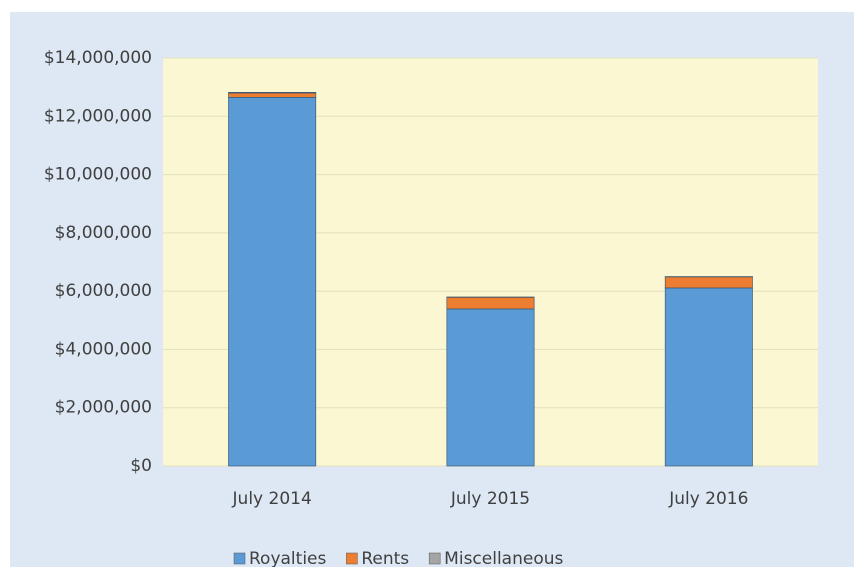 This screenshot has width=854, height=567. Describe the element at coordinates (103, 291) in the screenshot. I see `y-tick-label: $6,000,000` at that location.